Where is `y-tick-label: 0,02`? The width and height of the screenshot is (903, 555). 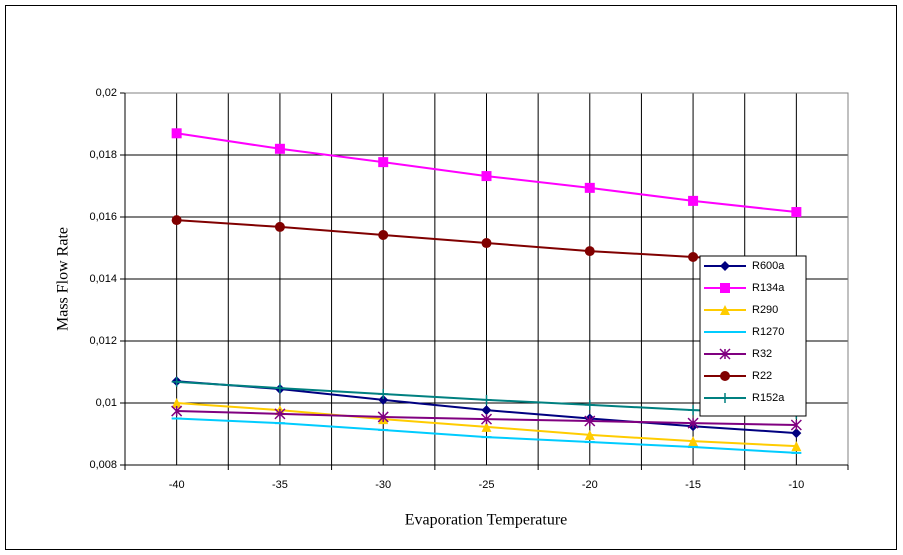
y-tick-label: 0,02 is located at coordinates (106, 93).